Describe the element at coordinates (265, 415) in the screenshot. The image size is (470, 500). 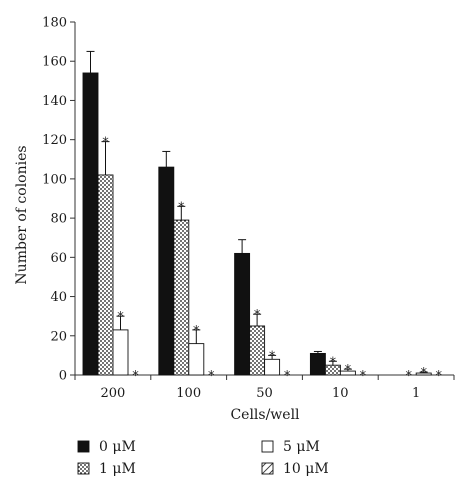
I see `x-axis-title: Cells/well` at that location.